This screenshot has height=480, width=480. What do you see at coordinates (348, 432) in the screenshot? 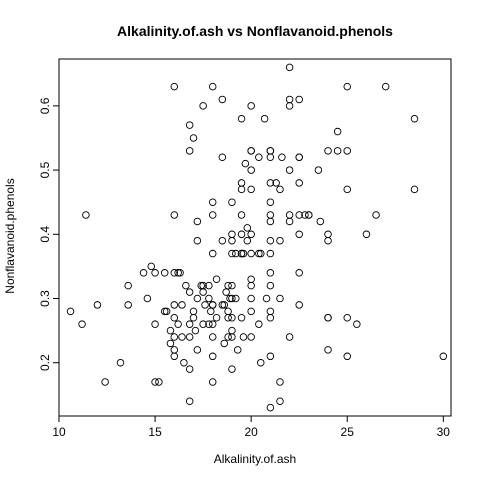
I see `x-tick-label: 25` at bounding box center [348, 432].